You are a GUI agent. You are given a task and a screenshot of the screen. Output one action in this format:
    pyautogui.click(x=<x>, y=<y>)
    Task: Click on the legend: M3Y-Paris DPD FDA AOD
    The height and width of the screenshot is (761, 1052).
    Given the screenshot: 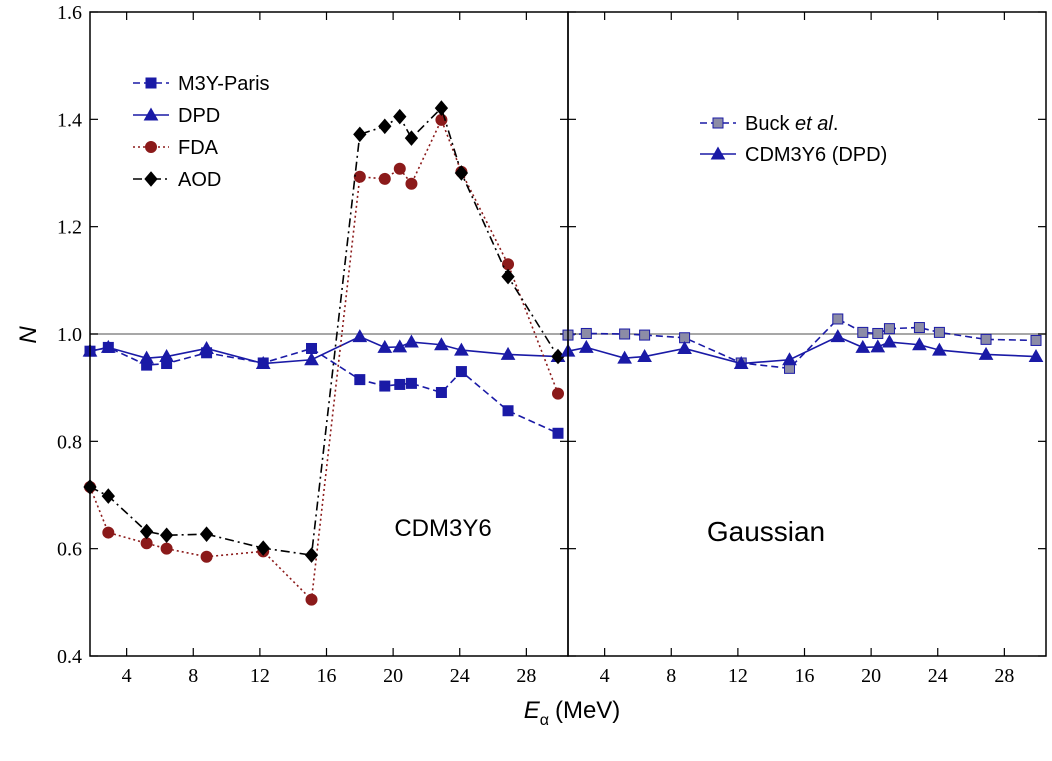 What is the action you would take?
    pyautogui.click(x=201, y=132)
    